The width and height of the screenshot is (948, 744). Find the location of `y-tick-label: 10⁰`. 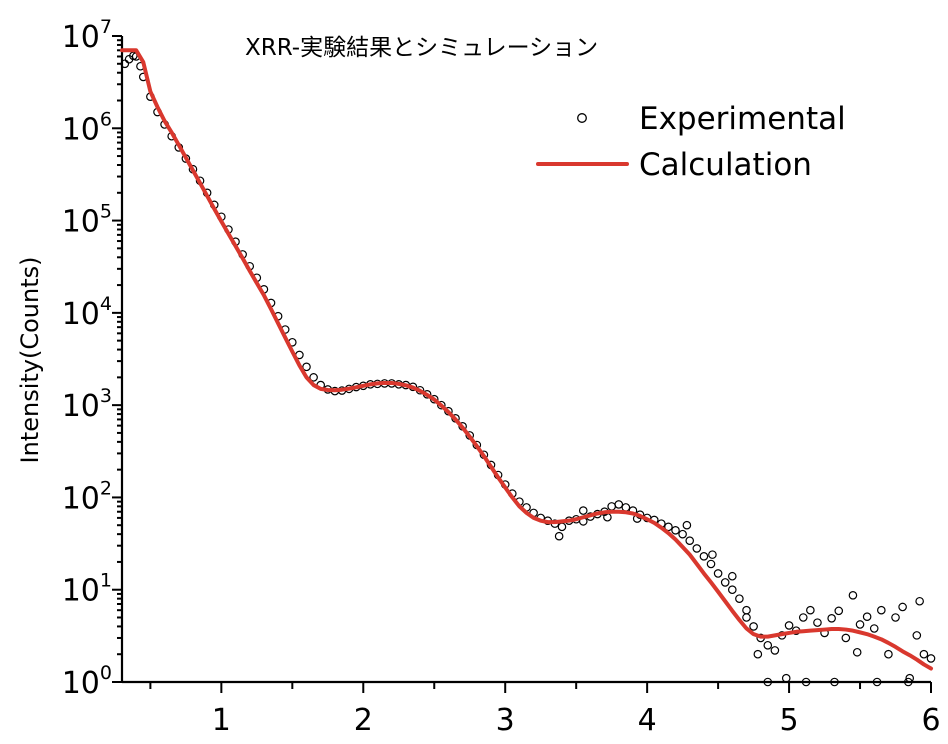

y-tick-label: 10⁰ is located at coordinates (87, 681).